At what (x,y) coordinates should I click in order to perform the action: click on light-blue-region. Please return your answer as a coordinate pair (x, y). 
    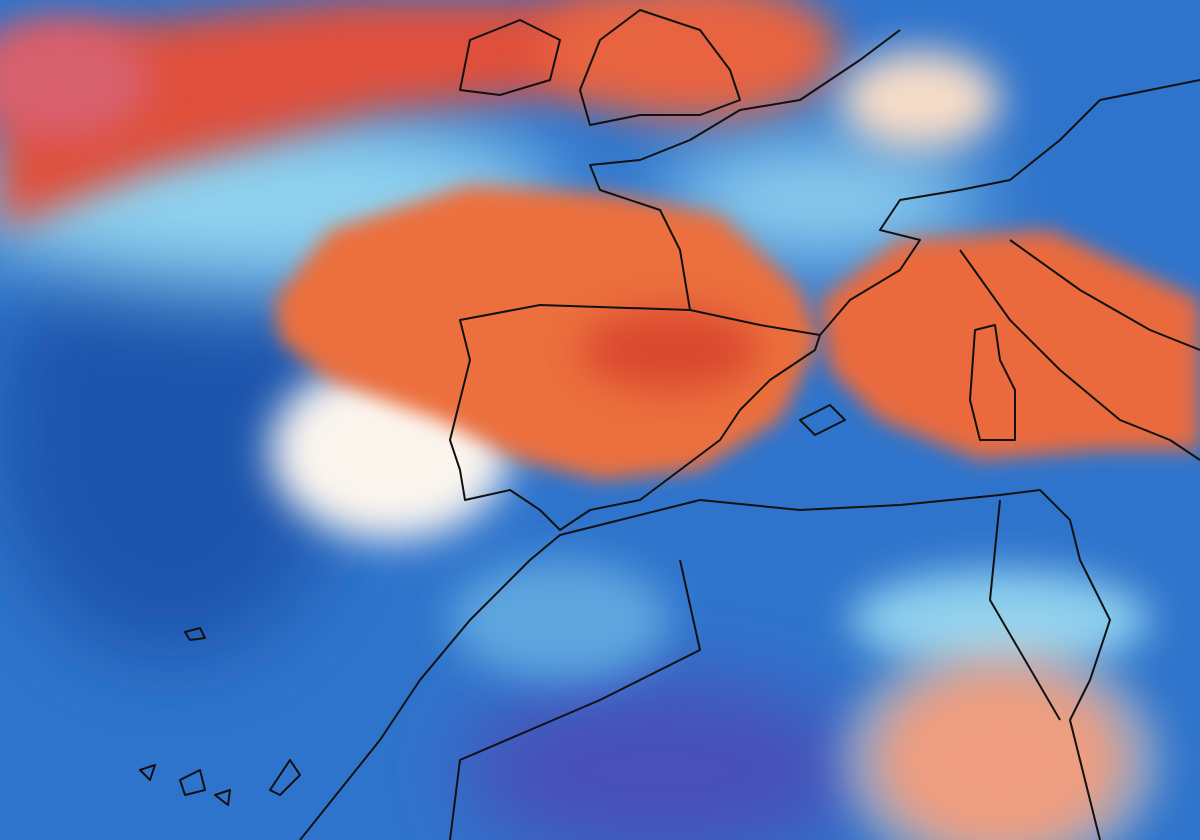
    Looking at the image, I should click on (820, 200).